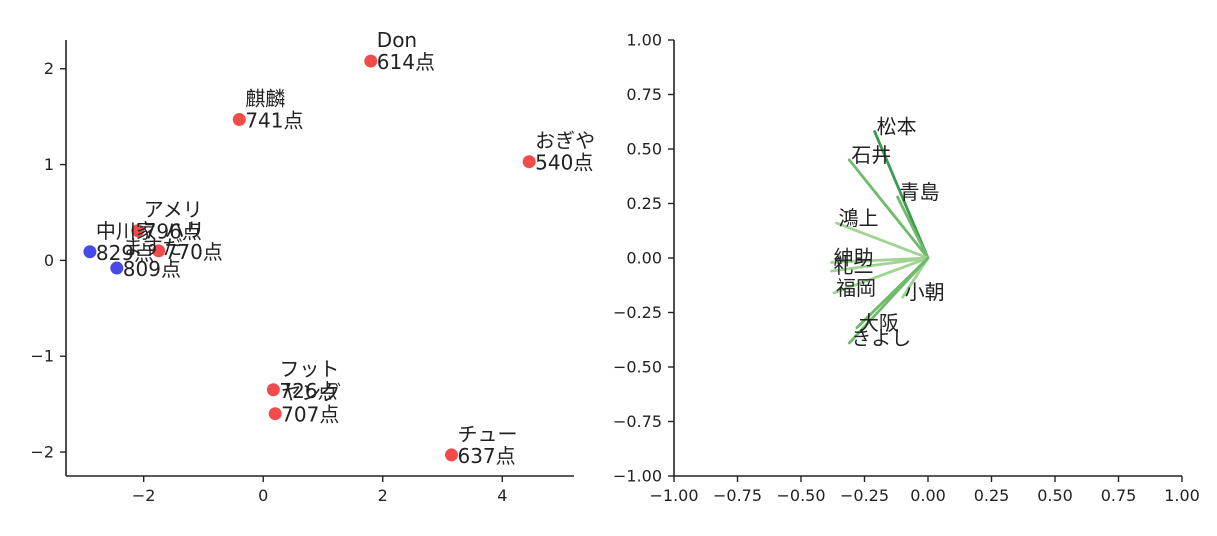 This screenshot has width=1217, height=536. What do you see at coordinates (309, 369) in the screenshot?
I see `point-name-label: フット` at bounding box center [309, 369].